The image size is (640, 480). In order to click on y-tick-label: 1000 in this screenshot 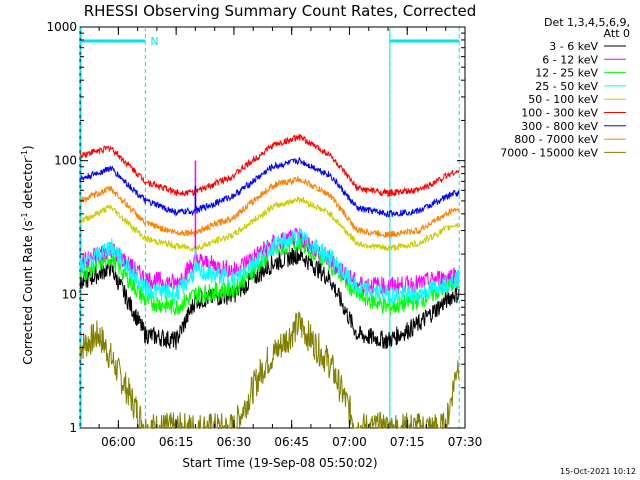, I will do `click(61, 27)`.